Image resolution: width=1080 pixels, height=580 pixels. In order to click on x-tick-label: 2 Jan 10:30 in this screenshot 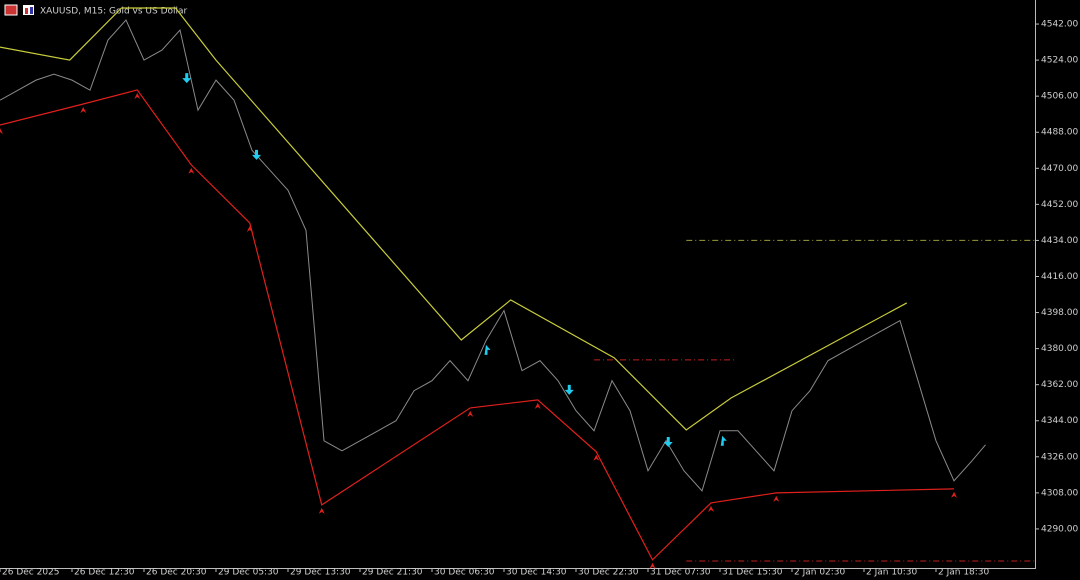, I will do `click(892, 573)`.